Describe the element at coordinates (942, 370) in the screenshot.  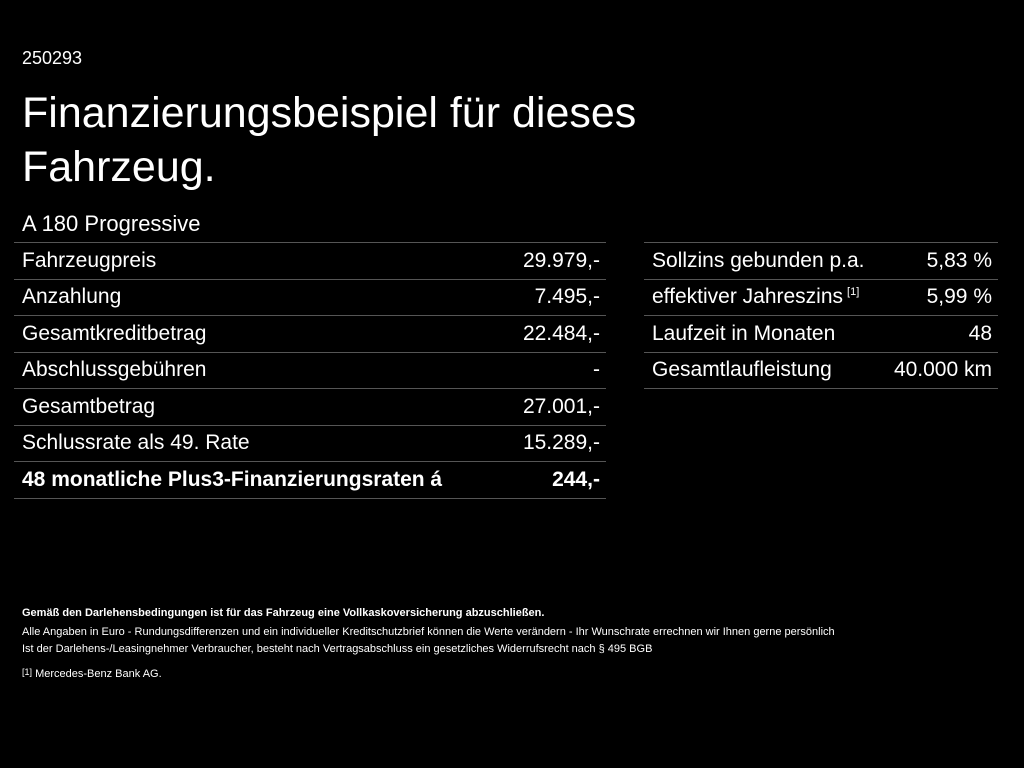
I see `row-value: 40.000 km` at that location.